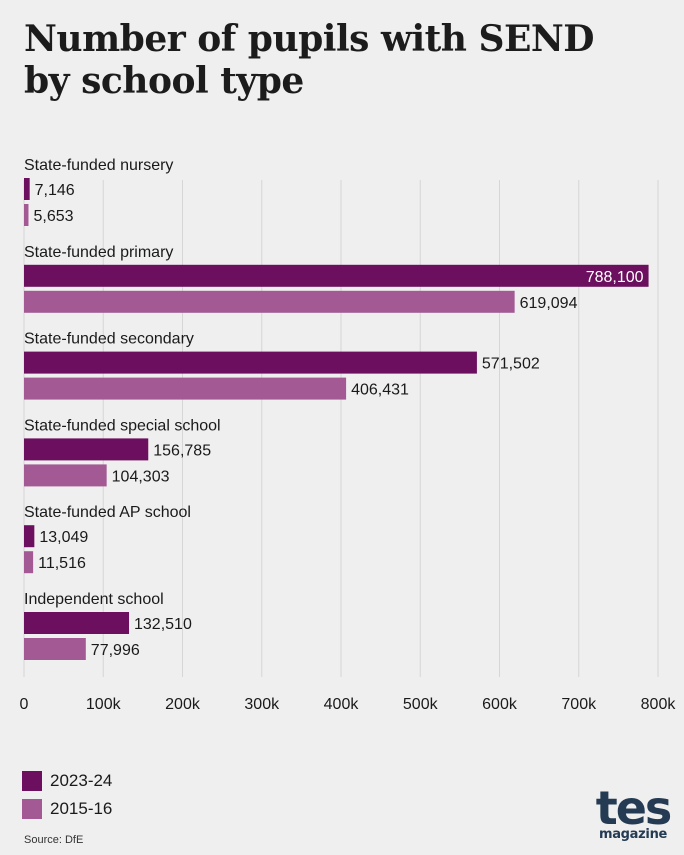  What do you see at coordinates (141, 476) in the screenshot?
I see `data-label-2015-16: 104,303` at bounding box center [141, 476].